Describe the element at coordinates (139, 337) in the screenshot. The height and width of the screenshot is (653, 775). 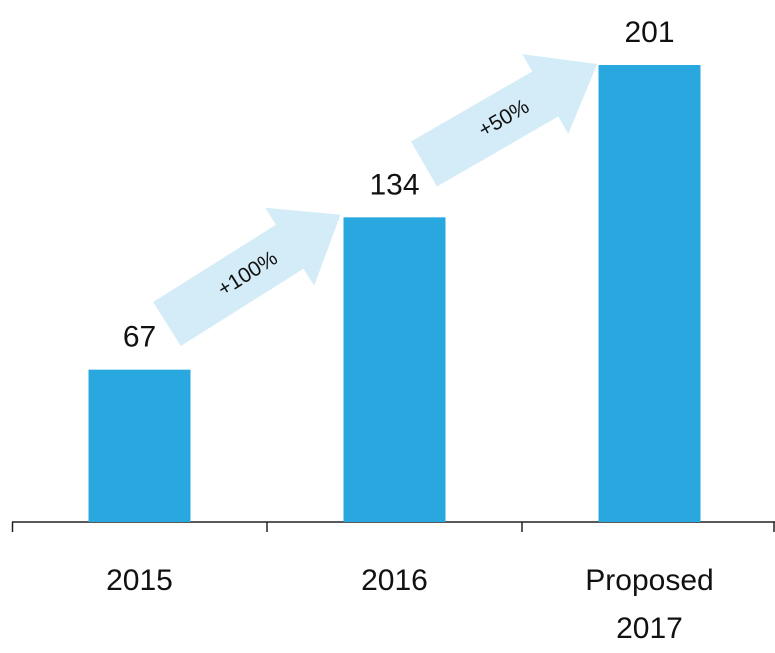
I see `value-label: 67` at that location.